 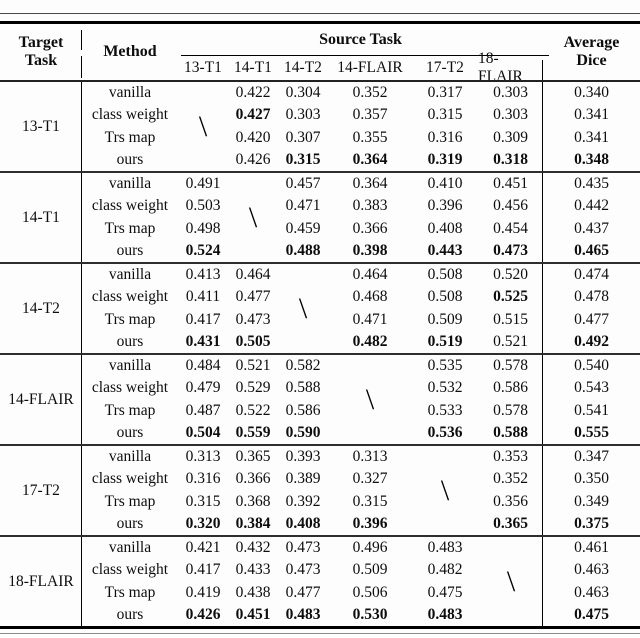 What do you see at coordinates (365, 55) in the screenshot?
I see `source-task-cmidrule` at bounding box center [365, 55].